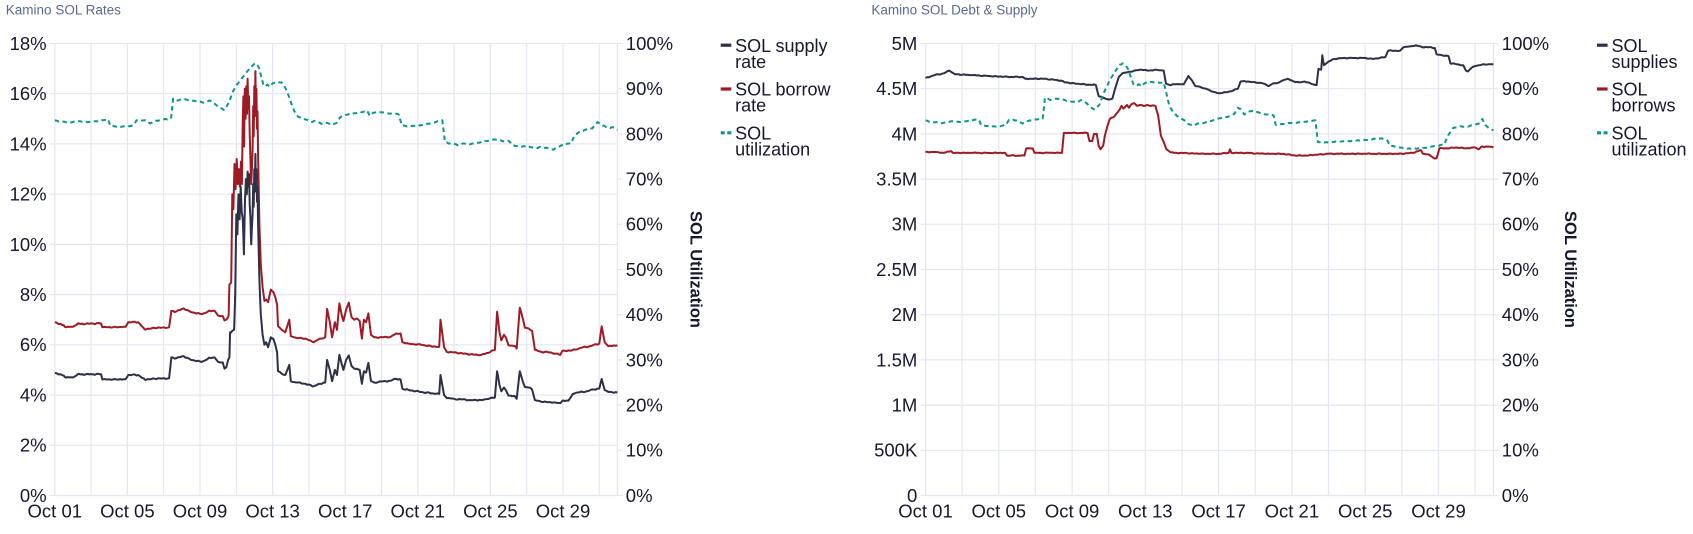 This screenshot has height=534, width=1693. I want to click on svg-text: 12%, so click(28, 194).